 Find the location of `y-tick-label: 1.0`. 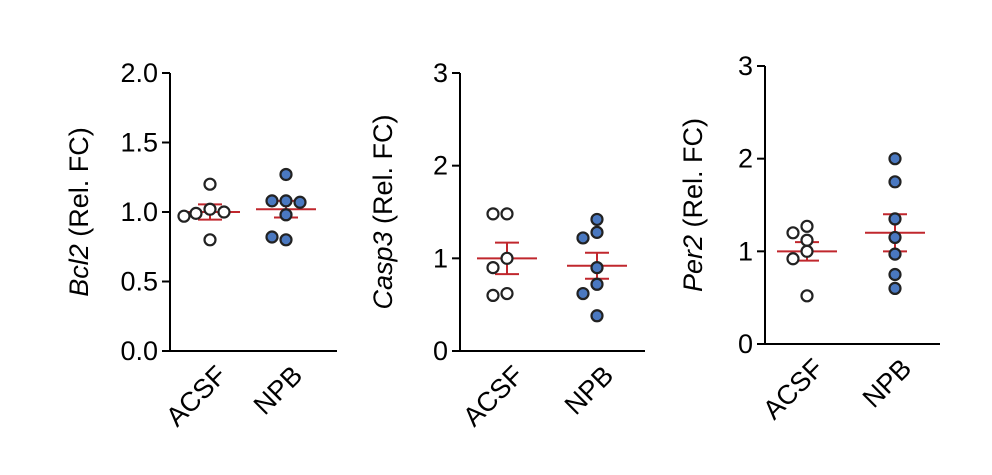

y-tick-label: 1.0 is located at coordinates (139, 212).